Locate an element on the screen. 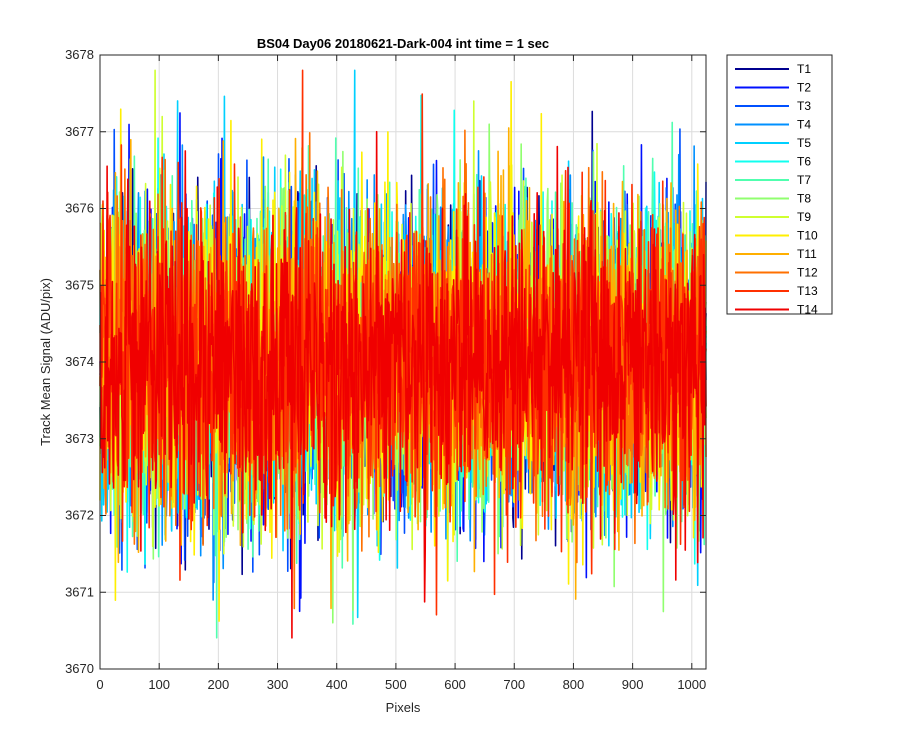 This screenshot has width=900, height=750. legend-label-t6: T6 is located at coordinates (804, 162).